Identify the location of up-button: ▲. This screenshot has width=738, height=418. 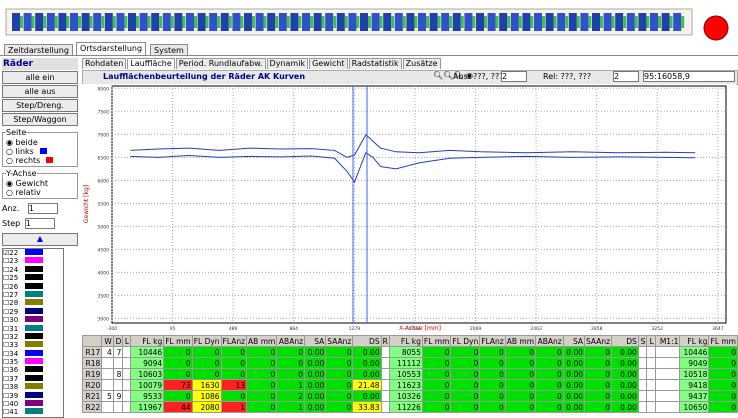
(40, 239).